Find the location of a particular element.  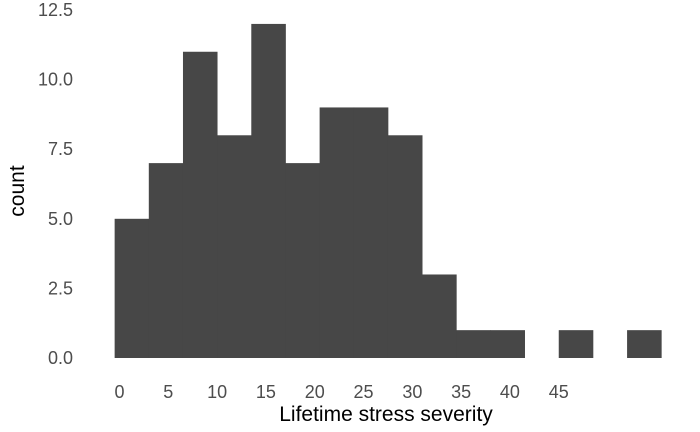

x-tick-label: 15 is located at coordinates (266, 392).